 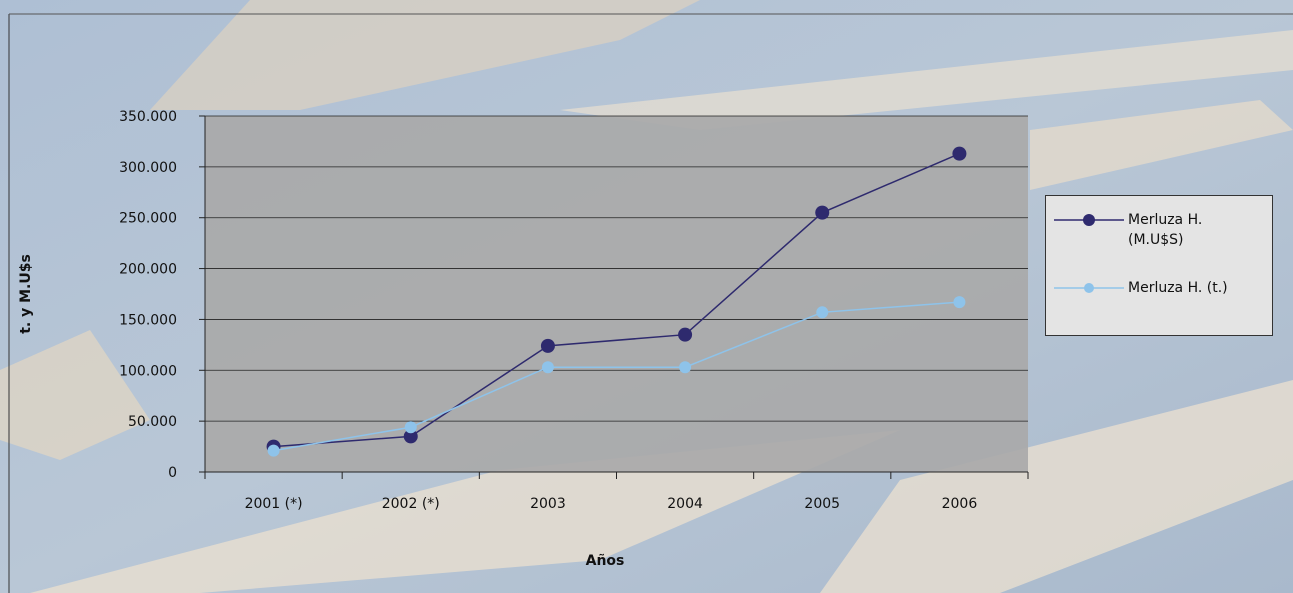 I want to click on legend-item: Merluza H. (t.), so click(x=1156, y=288).